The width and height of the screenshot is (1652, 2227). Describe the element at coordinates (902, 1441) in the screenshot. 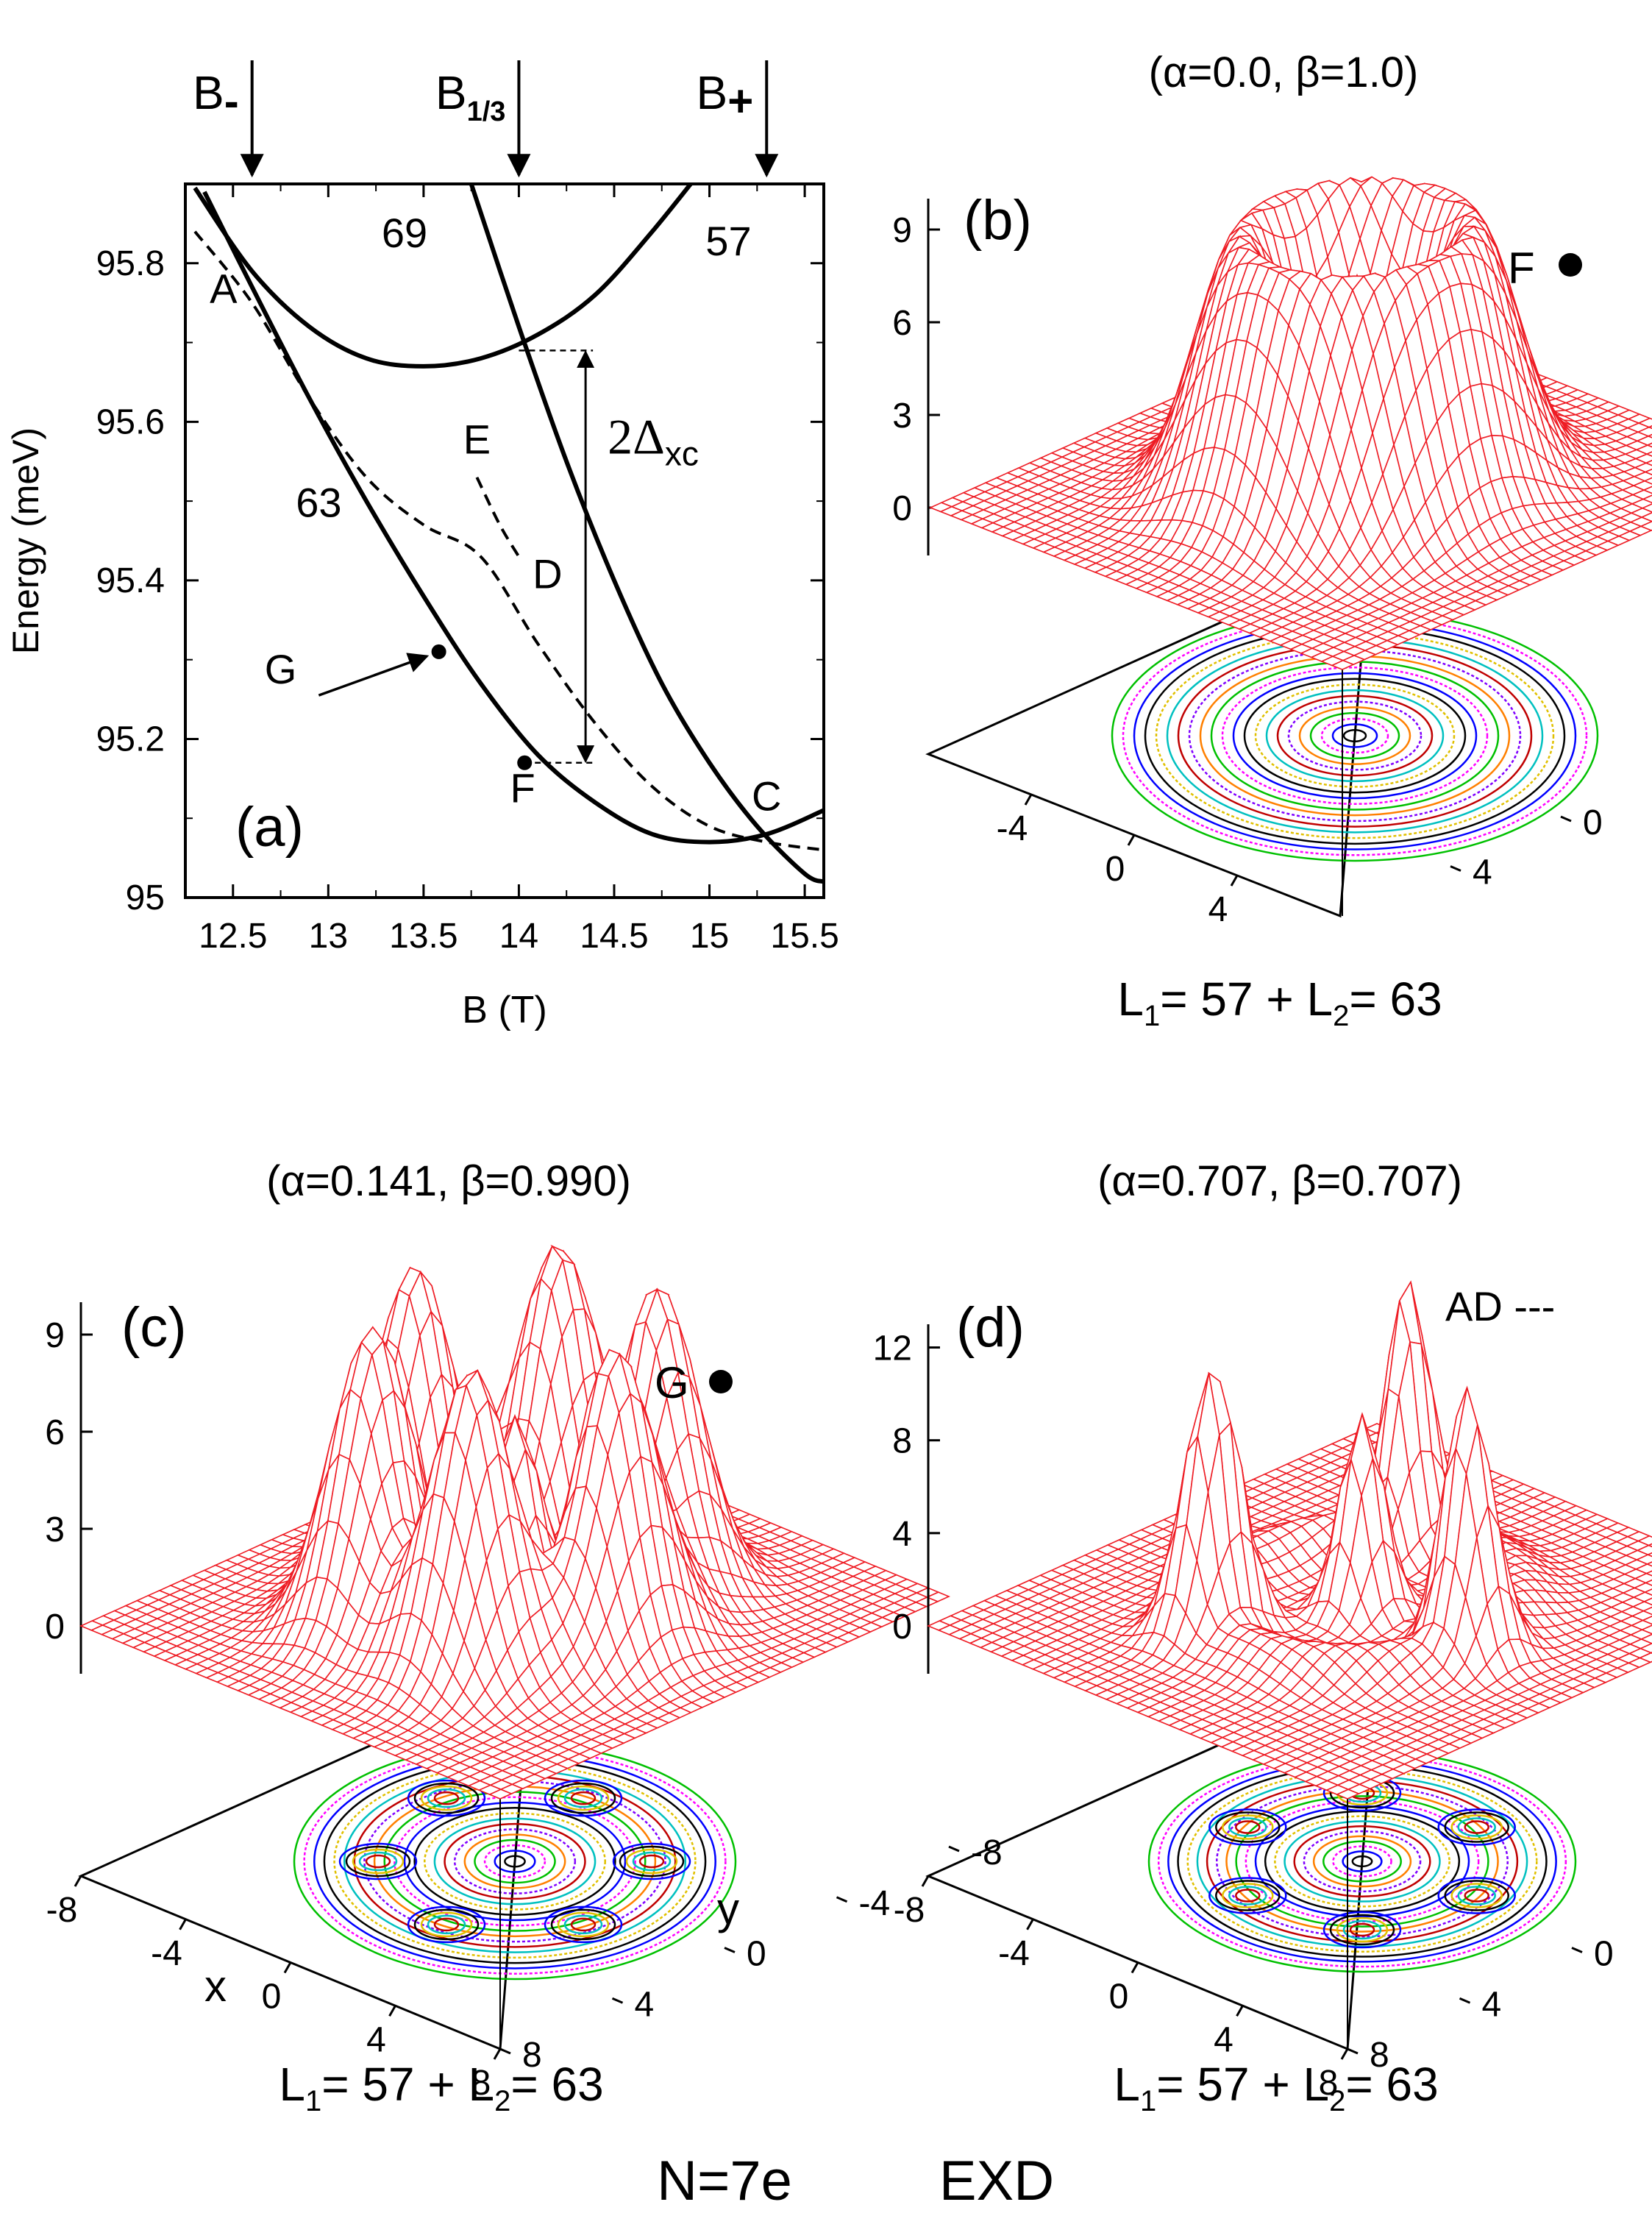

I see `z-tick-label: 8` at that location.